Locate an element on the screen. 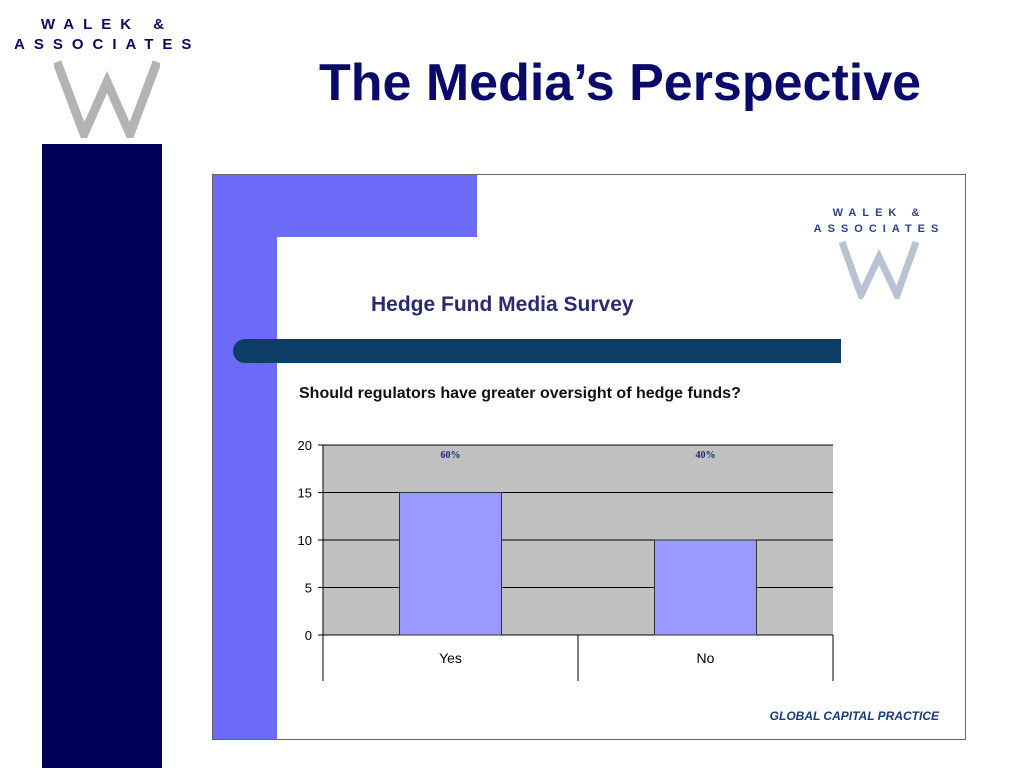 This screenshot has height=768, width=1024. walek-associates-logo: WALEK & ASSOCIATES is located at coordinates (107, 78).